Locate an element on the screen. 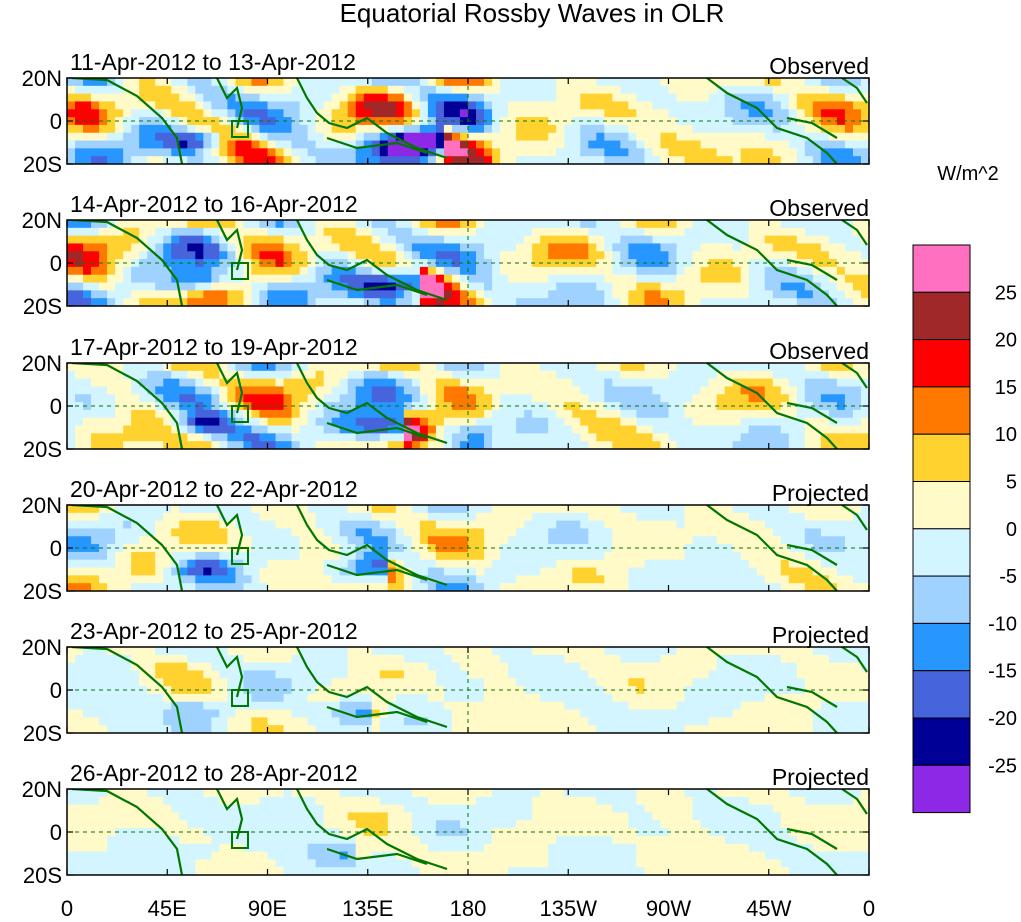 The height and width of the screenshot is (922, 1021). panel-date-range: 11-Apr-2012 to 13-Apr-2012 is located at coordinates (213, 62).